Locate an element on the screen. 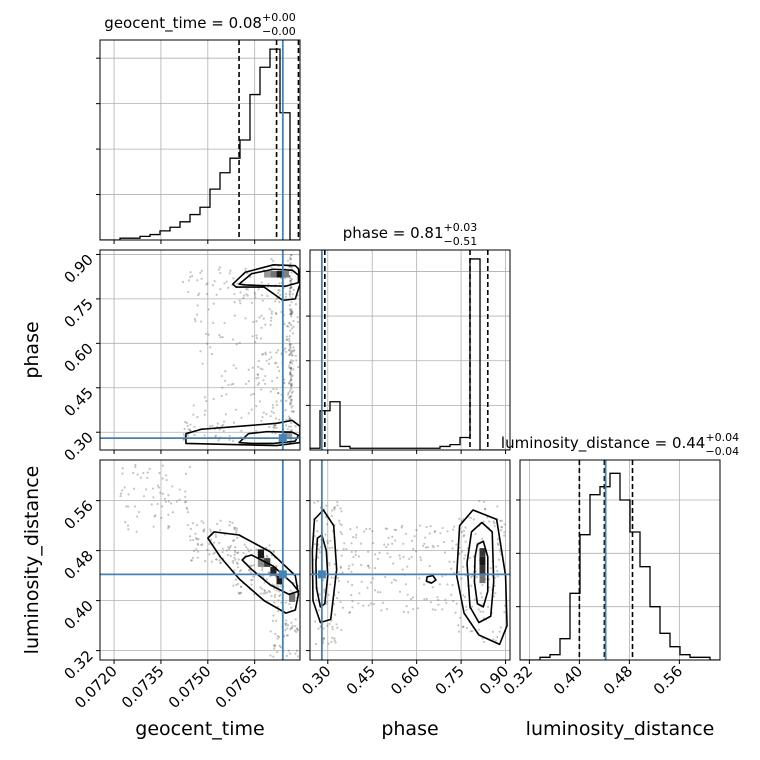 The image size is (760, 760). panel-frame-luminosity_distance_vs_geocent_time is located at coordinates (200, 560).